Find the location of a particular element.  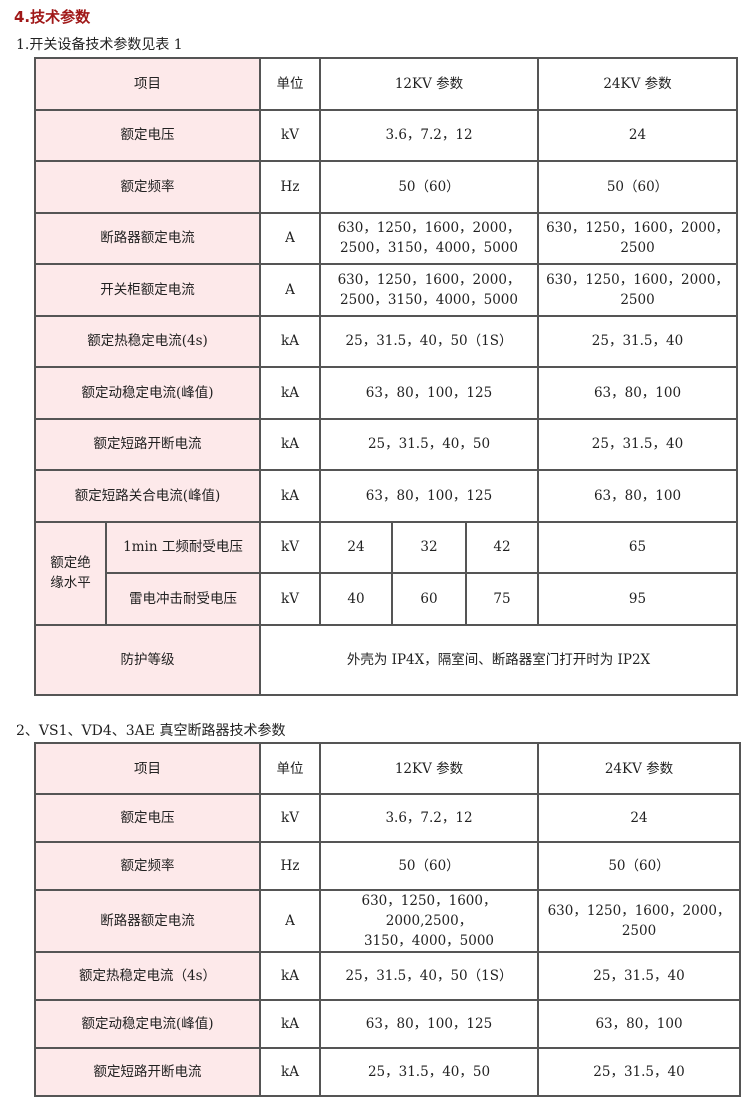

value-12kv: 50（60） is located at coordinates (429, 866).